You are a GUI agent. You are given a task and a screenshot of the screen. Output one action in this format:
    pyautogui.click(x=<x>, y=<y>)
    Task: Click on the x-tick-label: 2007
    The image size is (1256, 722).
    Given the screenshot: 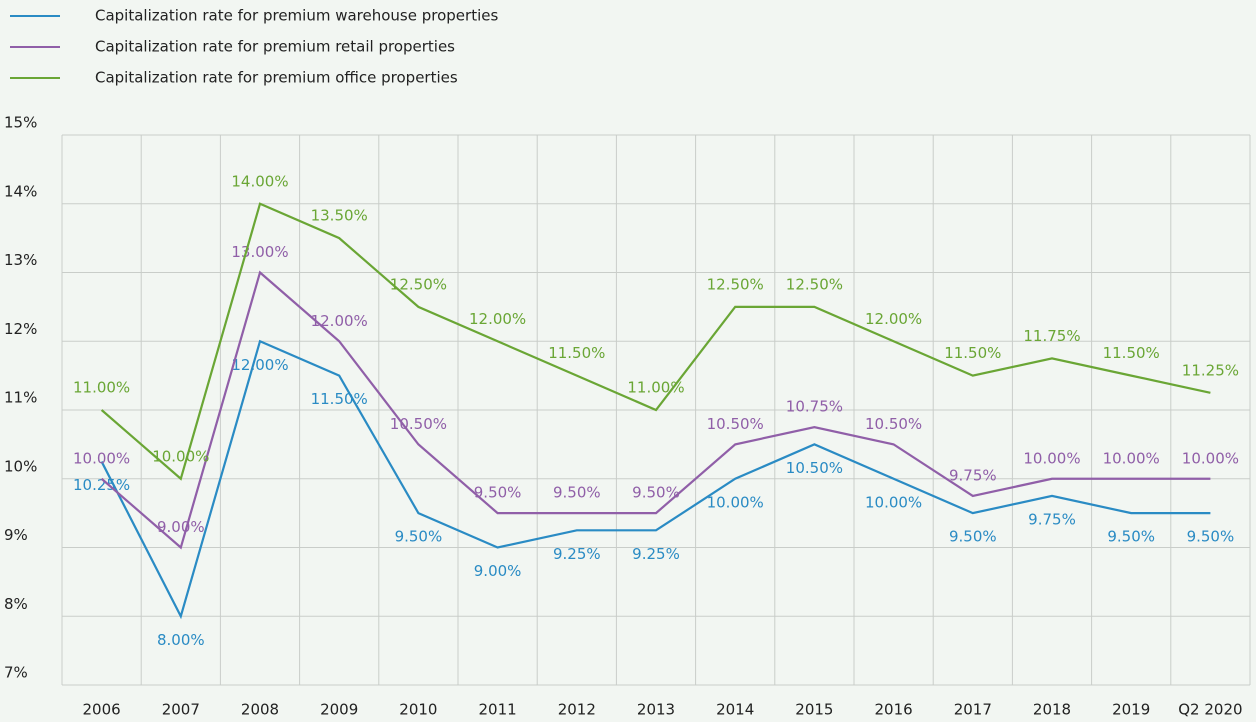 What is the action you would take?
    pyautogui.click(x=181, y=710)
    